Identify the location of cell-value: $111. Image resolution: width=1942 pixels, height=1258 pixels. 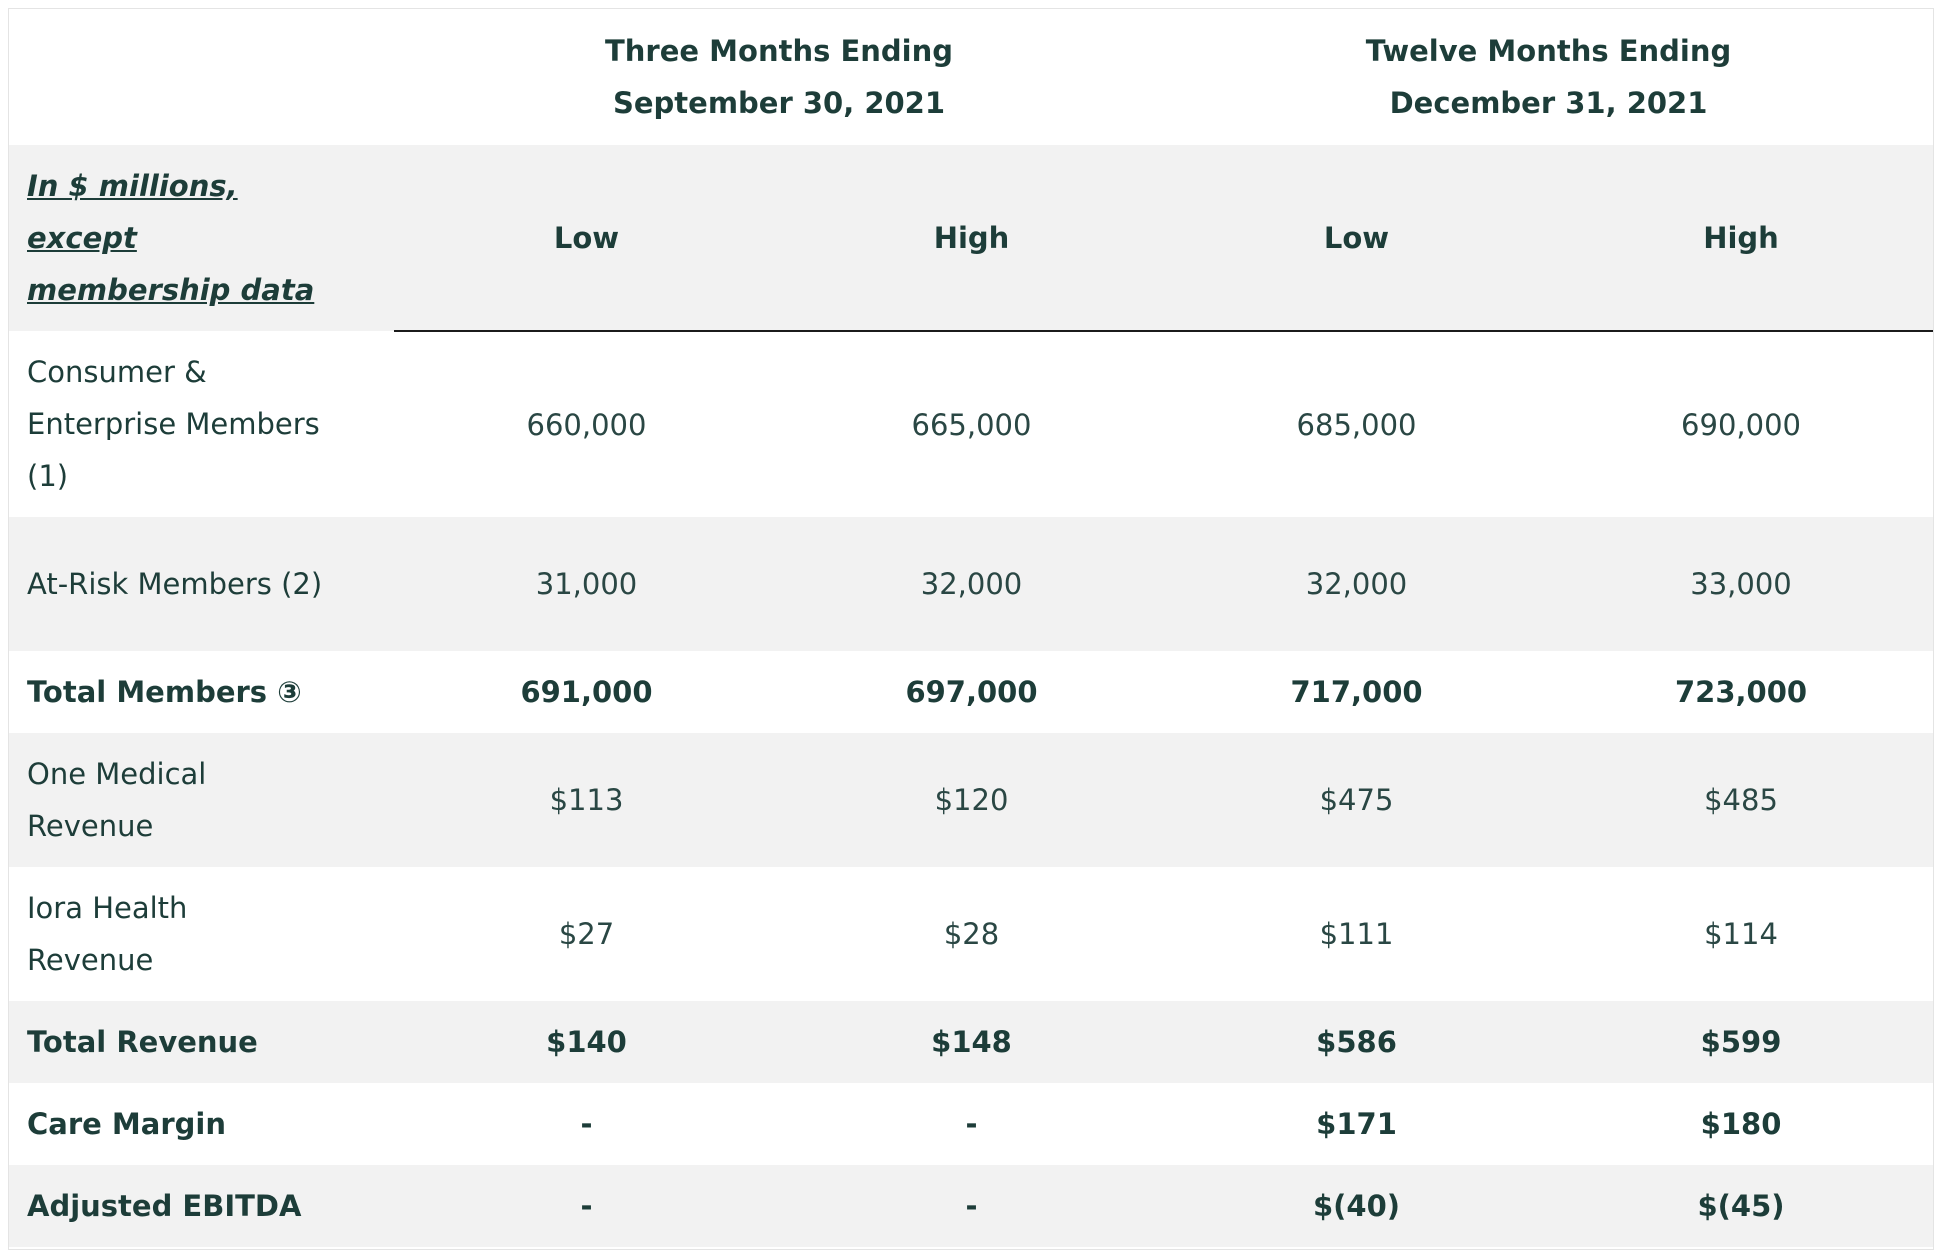
(1356, 934).